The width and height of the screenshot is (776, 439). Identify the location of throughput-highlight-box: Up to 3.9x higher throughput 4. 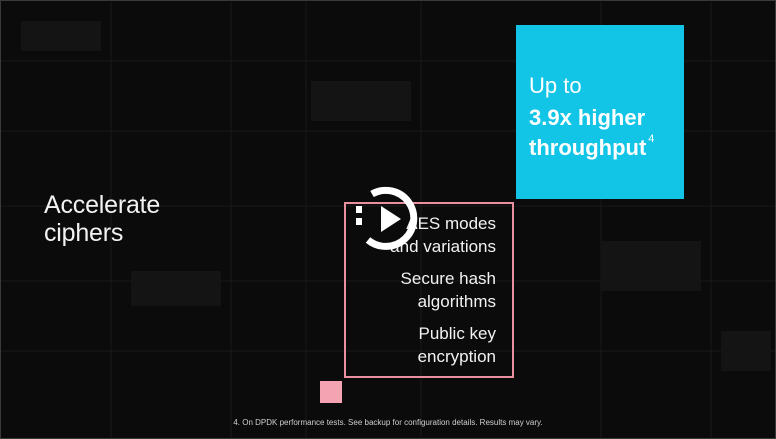
(600, 112).